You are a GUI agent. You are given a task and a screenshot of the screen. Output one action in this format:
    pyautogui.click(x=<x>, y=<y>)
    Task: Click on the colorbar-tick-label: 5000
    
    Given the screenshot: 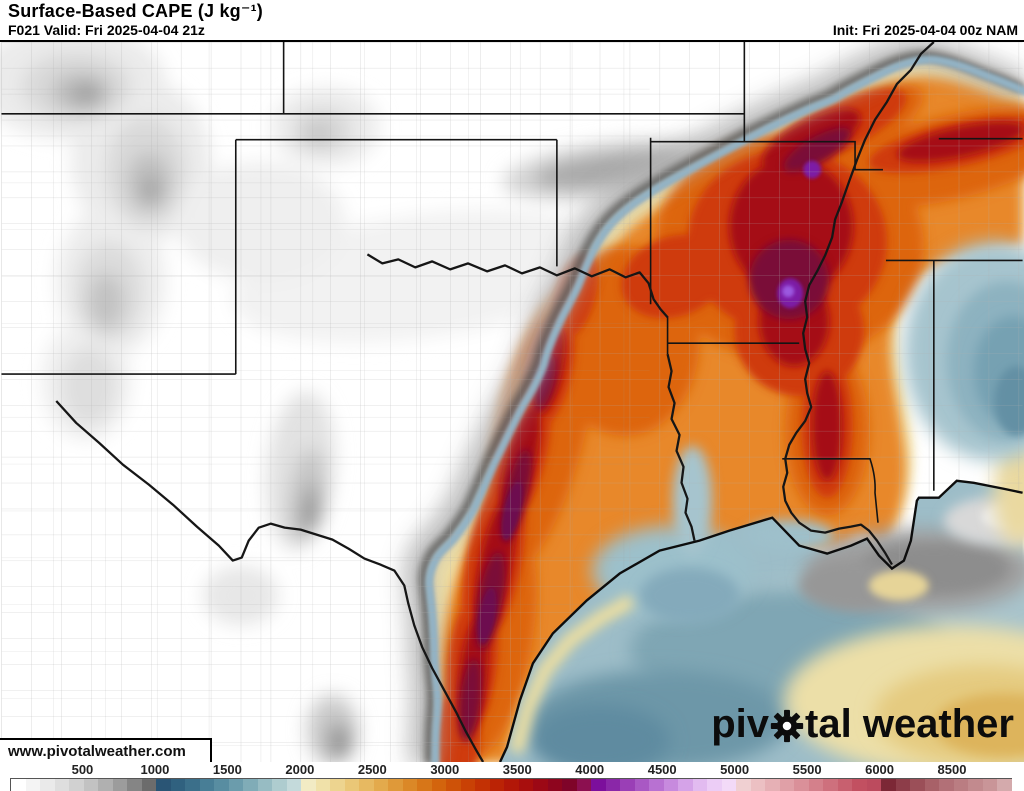 What is the action you would take?
    pyautogui.click(x=735, y=769)
    